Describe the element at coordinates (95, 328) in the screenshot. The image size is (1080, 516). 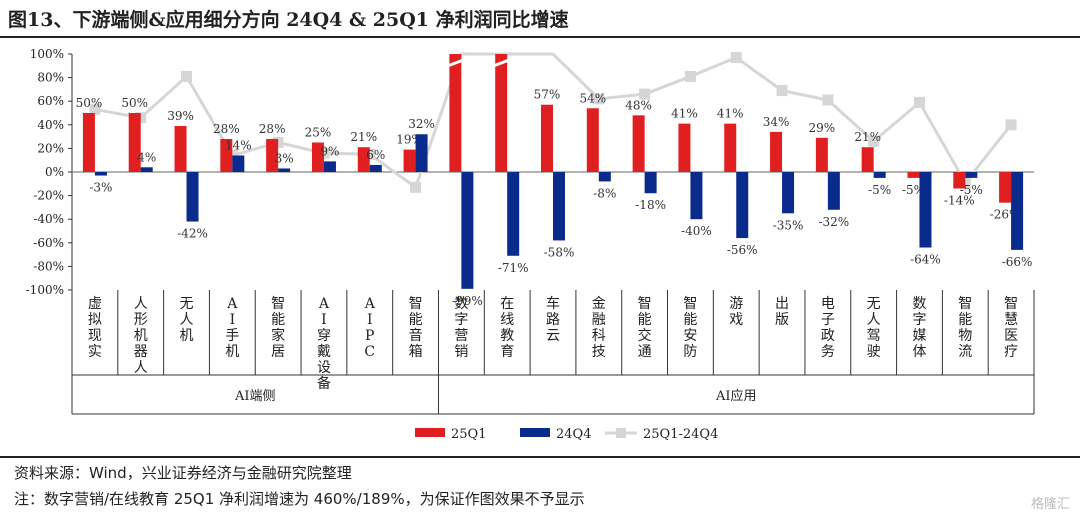
I see `category-label-0: 虚拟现实` at that location.